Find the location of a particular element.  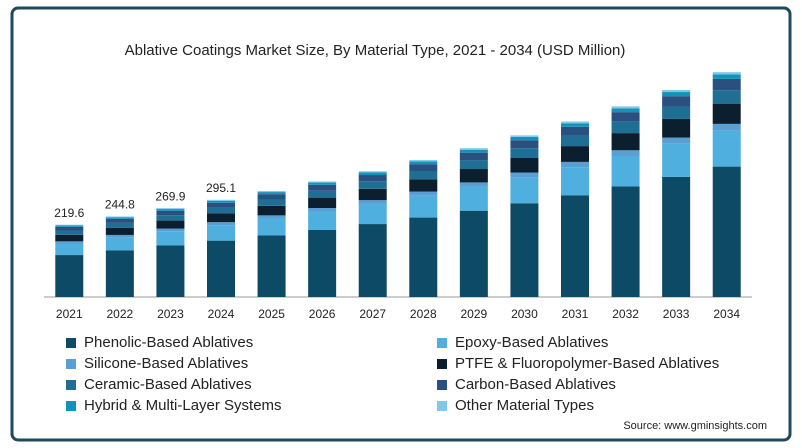

x-tick-label: 2029 is located at coordinates (474, 314).